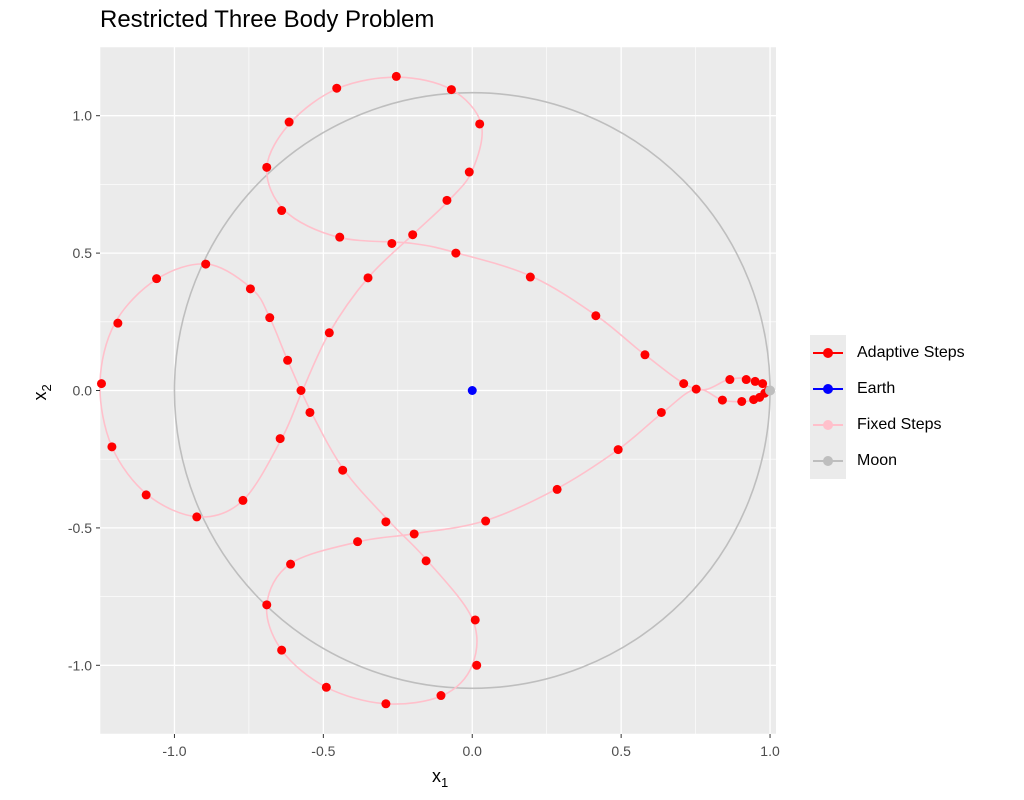 This screenshot has width=1024, height=800. I want to click on y-axis-title: x2, so click(42, 392).